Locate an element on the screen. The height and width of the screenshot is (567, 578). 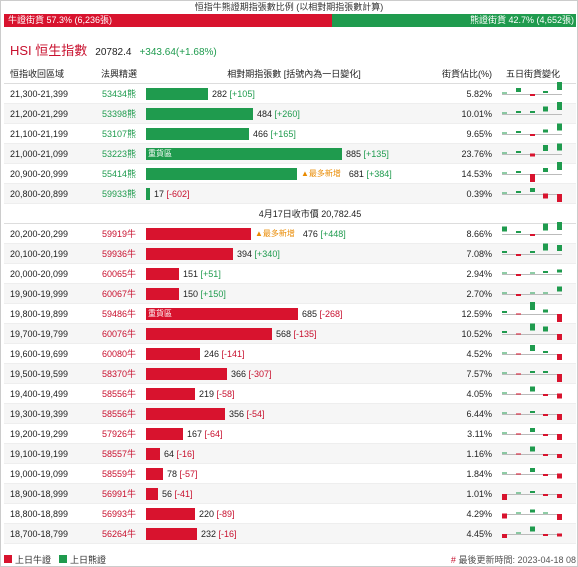
row-code-link: 60067牛 is located at coordinates (119, 294).